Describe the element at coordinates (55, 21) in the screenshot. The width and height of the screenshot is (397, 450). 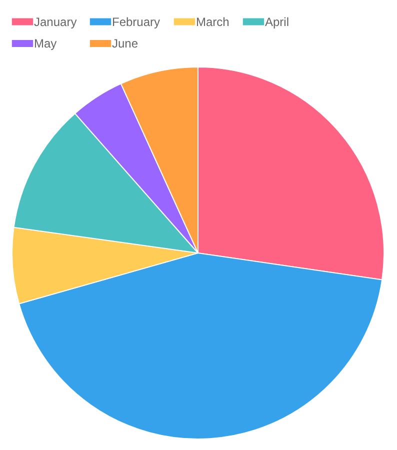
I see `legend-label: January` at that location.